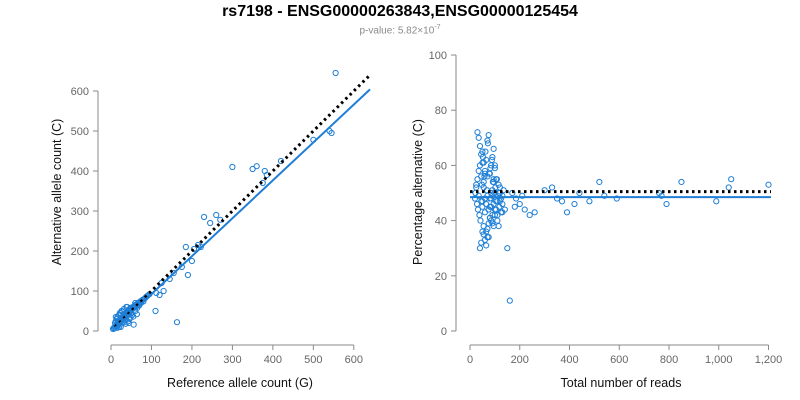  Describe the element at coordinates (438, 56) in the screenshot. I see `y-tick-label: 100` at that location.